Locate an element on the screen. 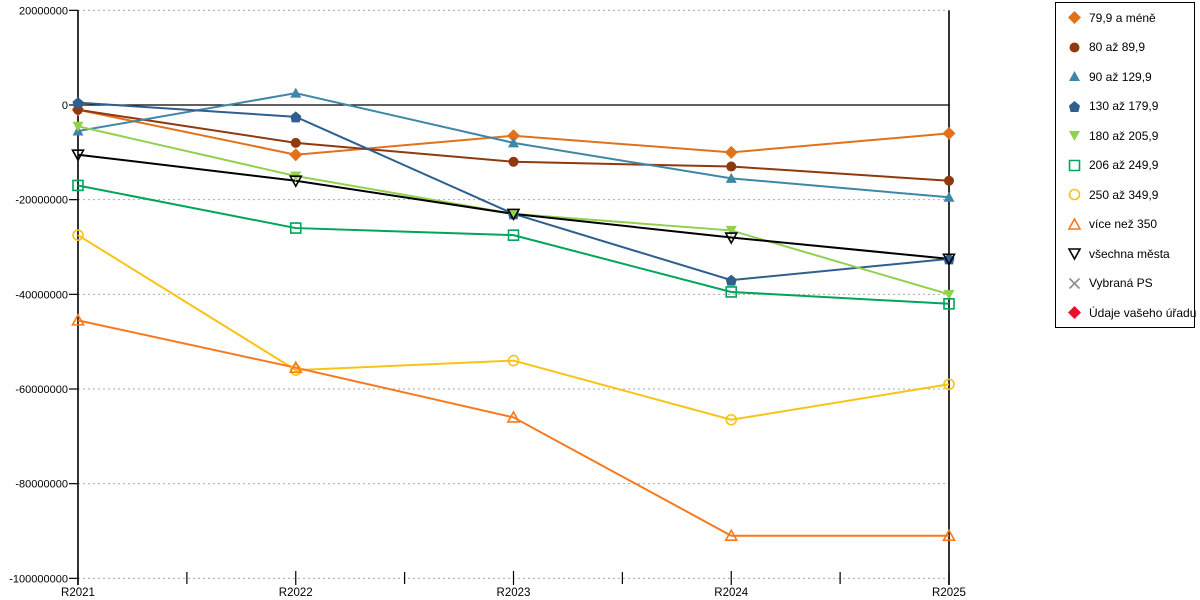 This screenshot has width=1200, height=600. legend-label: 79,9 a méně is located at coordinates (1122, 17).